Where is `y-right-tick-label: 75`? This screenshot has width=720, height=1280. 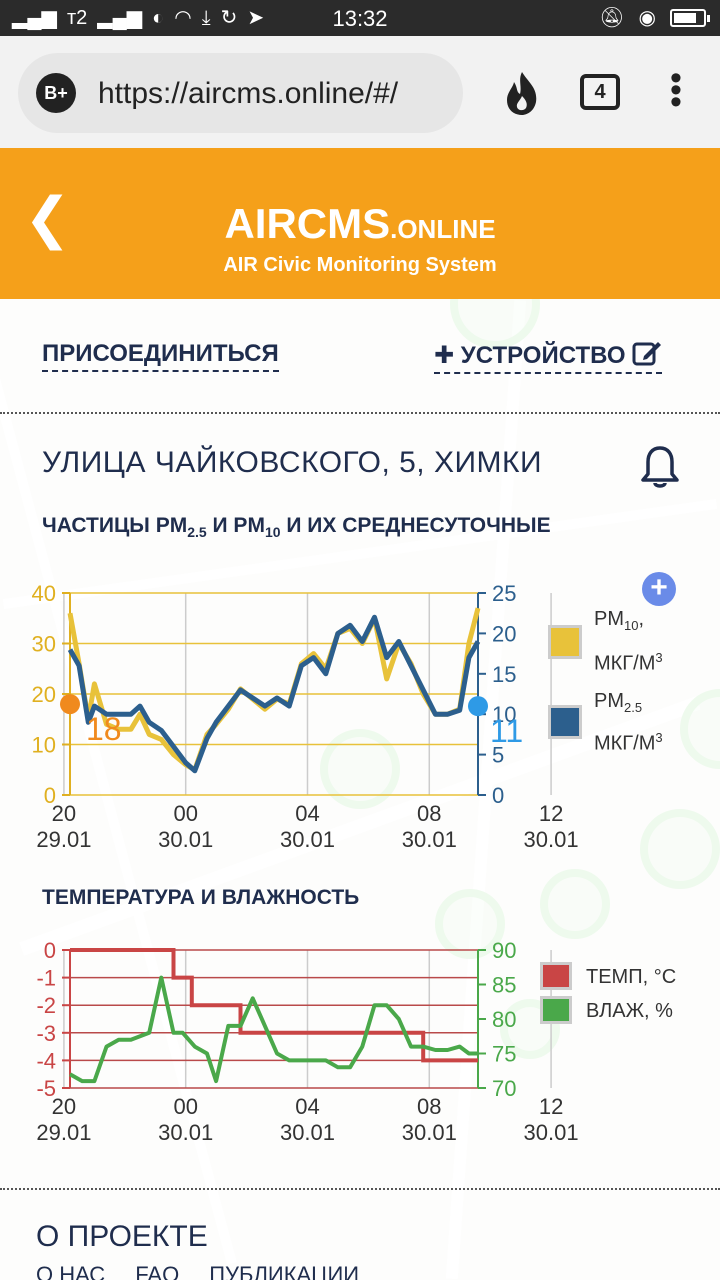
y-right-tick-label: 75 is located at coordinates (504, 1054).